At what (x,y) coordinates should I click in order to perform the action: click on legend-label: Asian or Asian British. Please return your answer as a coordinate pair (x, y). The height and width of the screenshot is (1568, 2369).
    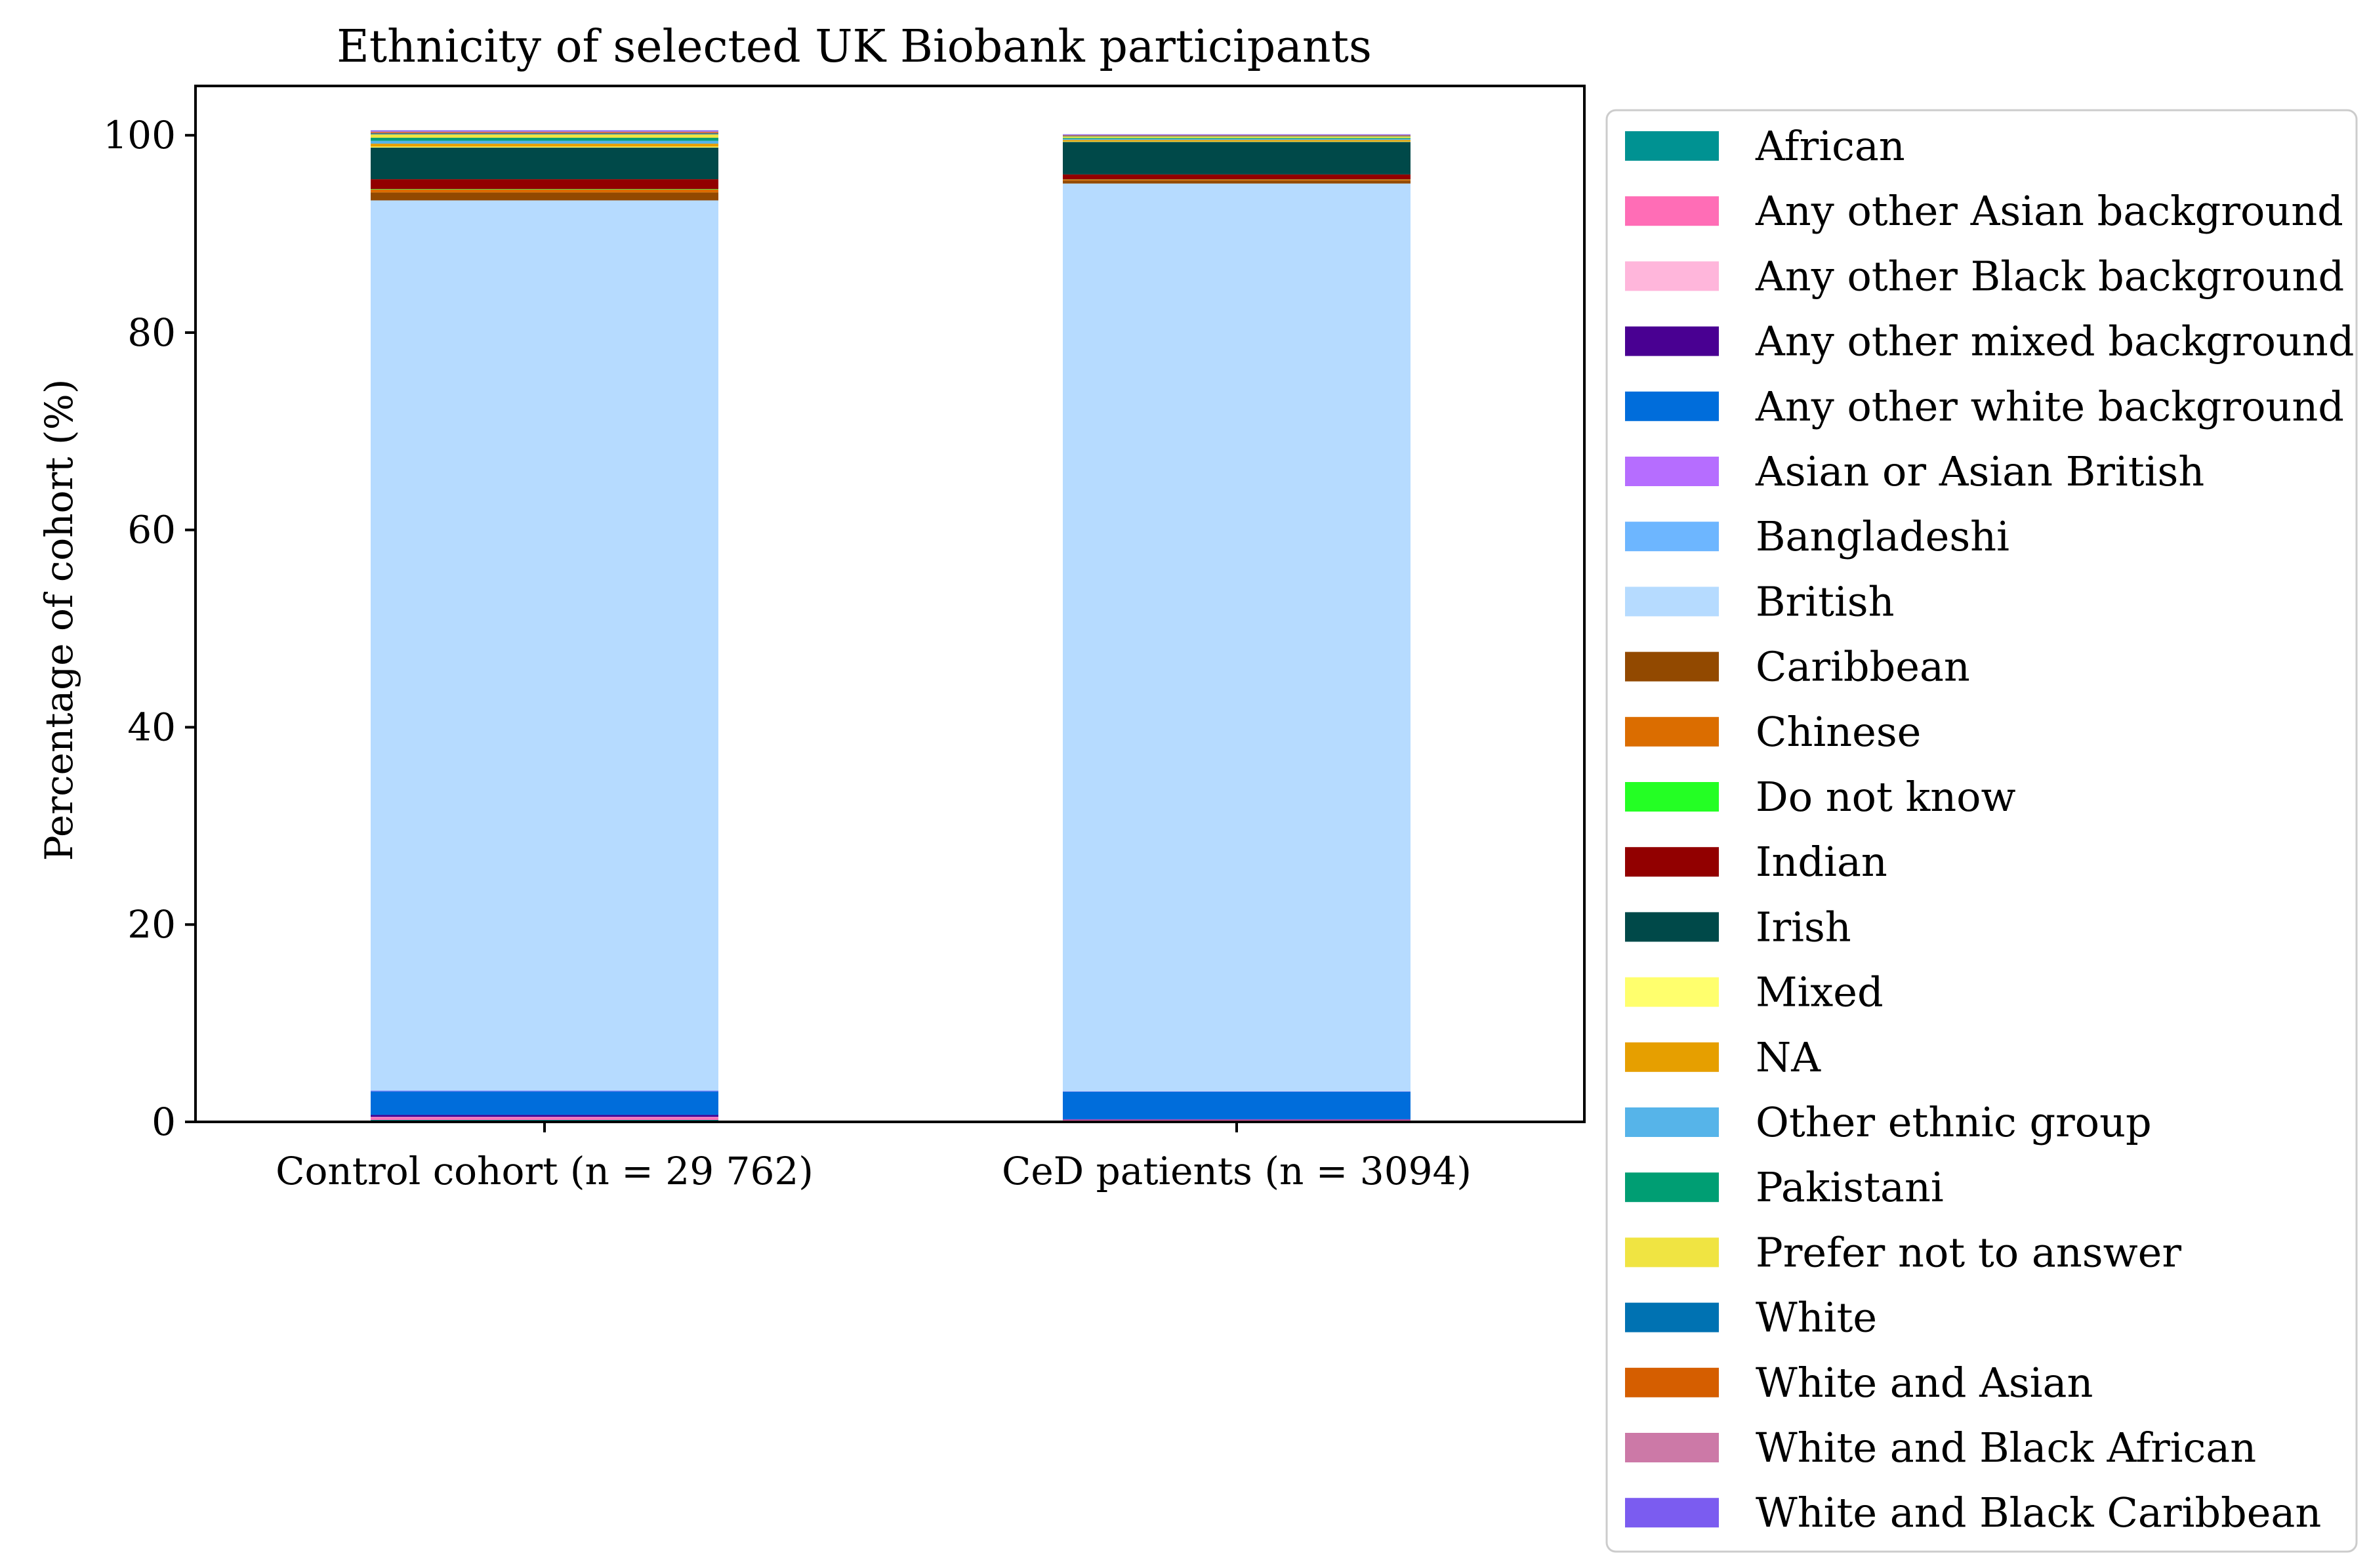
    Looking at the image, I should click on (1979, 471).